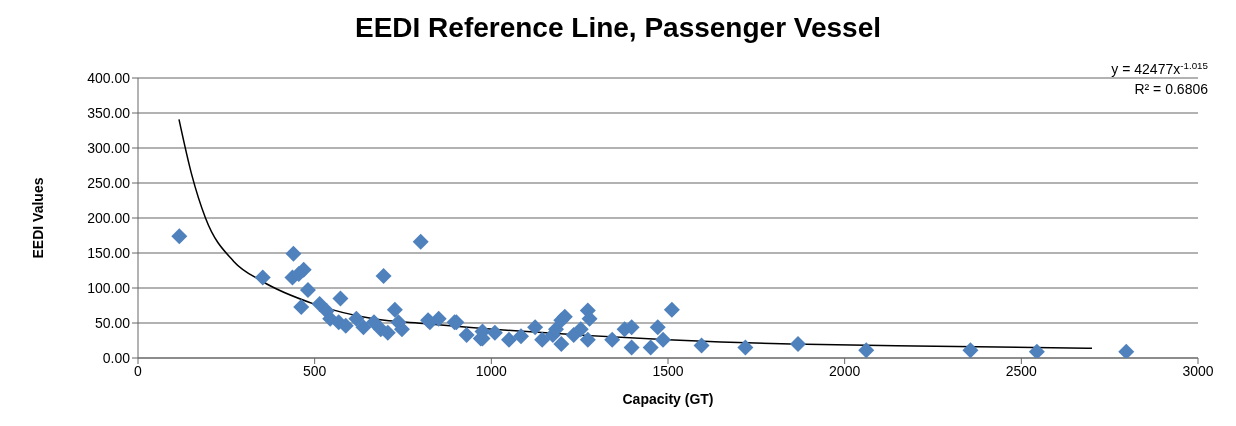  I want to click on chart-title: EEDI Reference Line, Passenger Vessel, so click(618, 28).